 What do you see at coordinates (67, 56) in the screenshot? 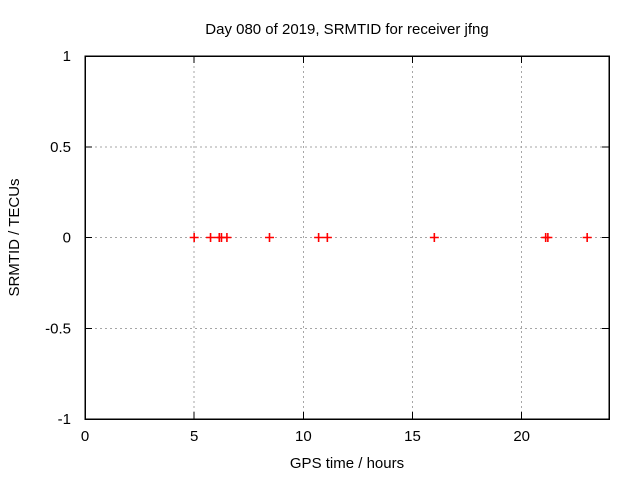
I see `y-tick-label: 1` at bounding box center [67, 56].